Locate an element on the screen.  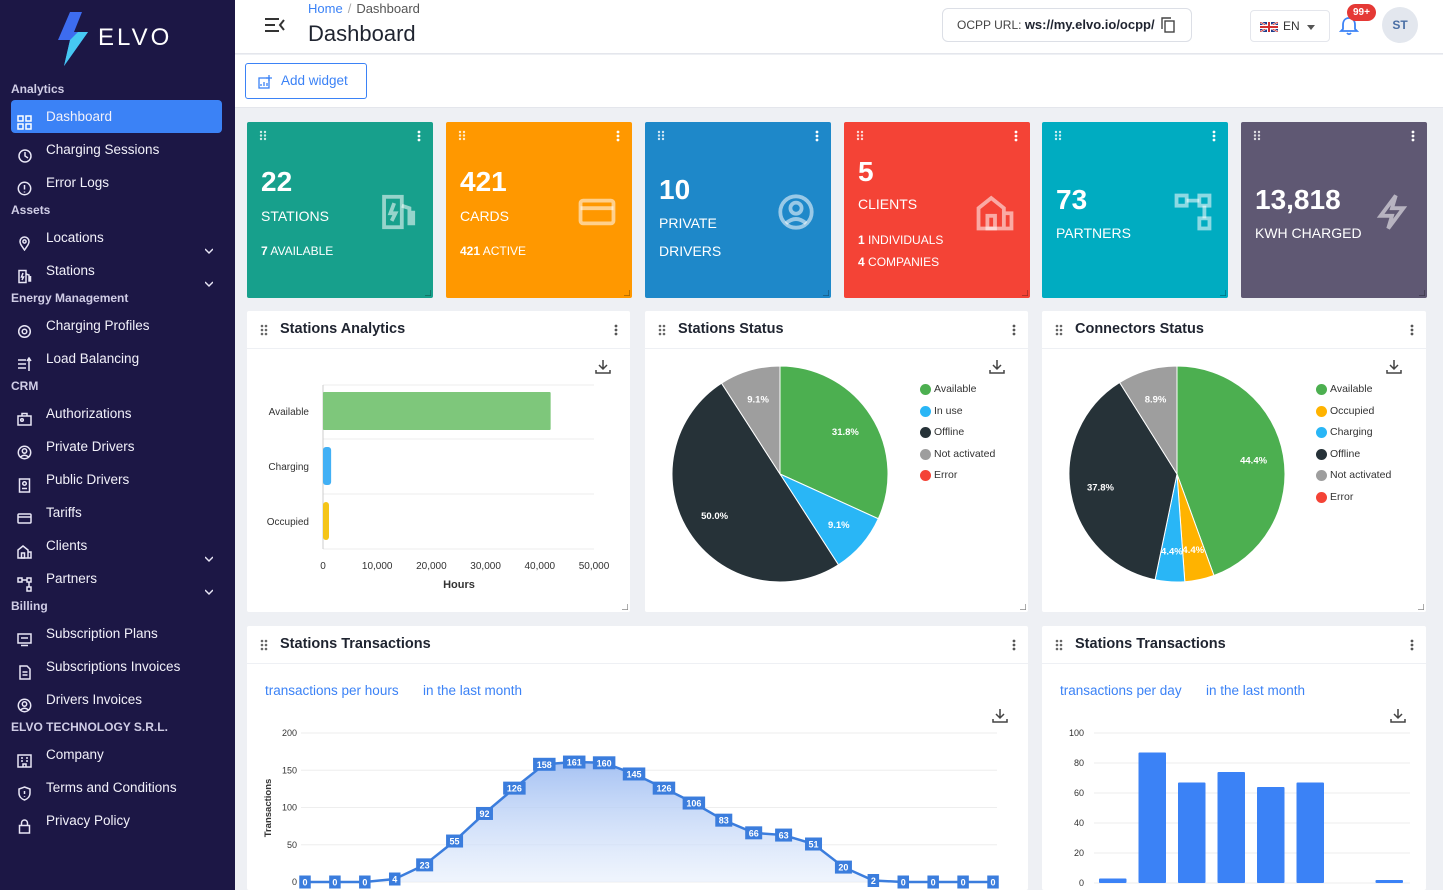
sidebar-item-subscription-plans: Subscription Plans is located at coordinates (117, 633).